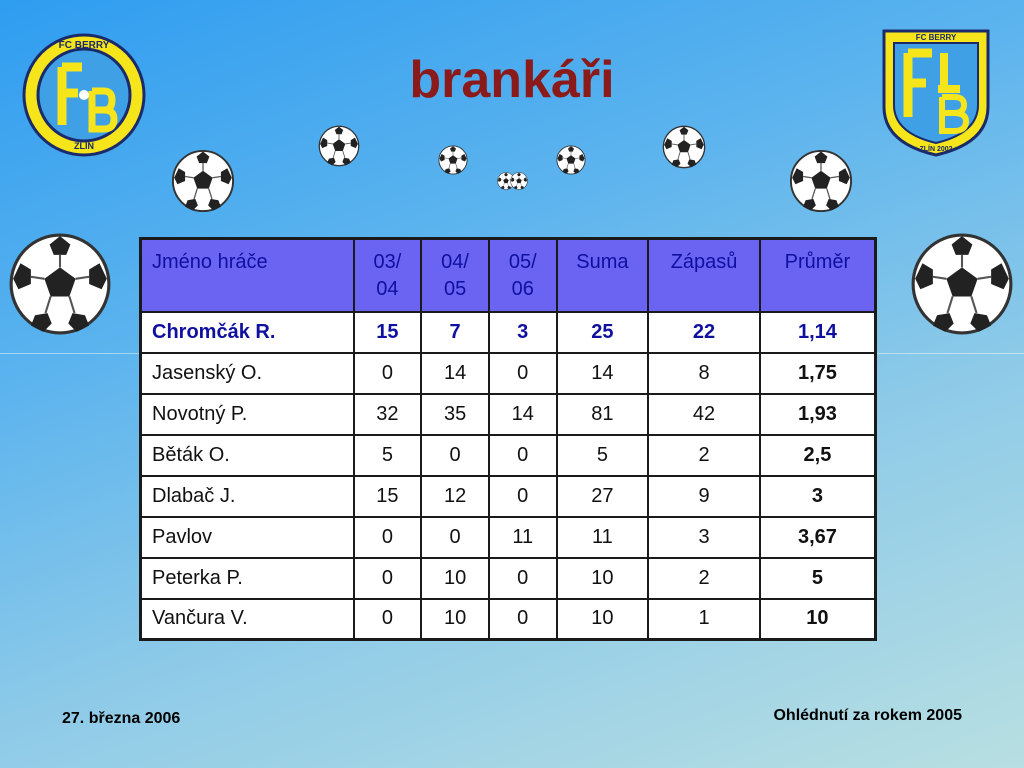 This screenshot has width=1024, height=768. What do you see at coordinates (936, 93) in the screenshot?
I see `fc-berry-logo-right: FC BERRY ZLÍN 2002` at bounding box center [936, 93].